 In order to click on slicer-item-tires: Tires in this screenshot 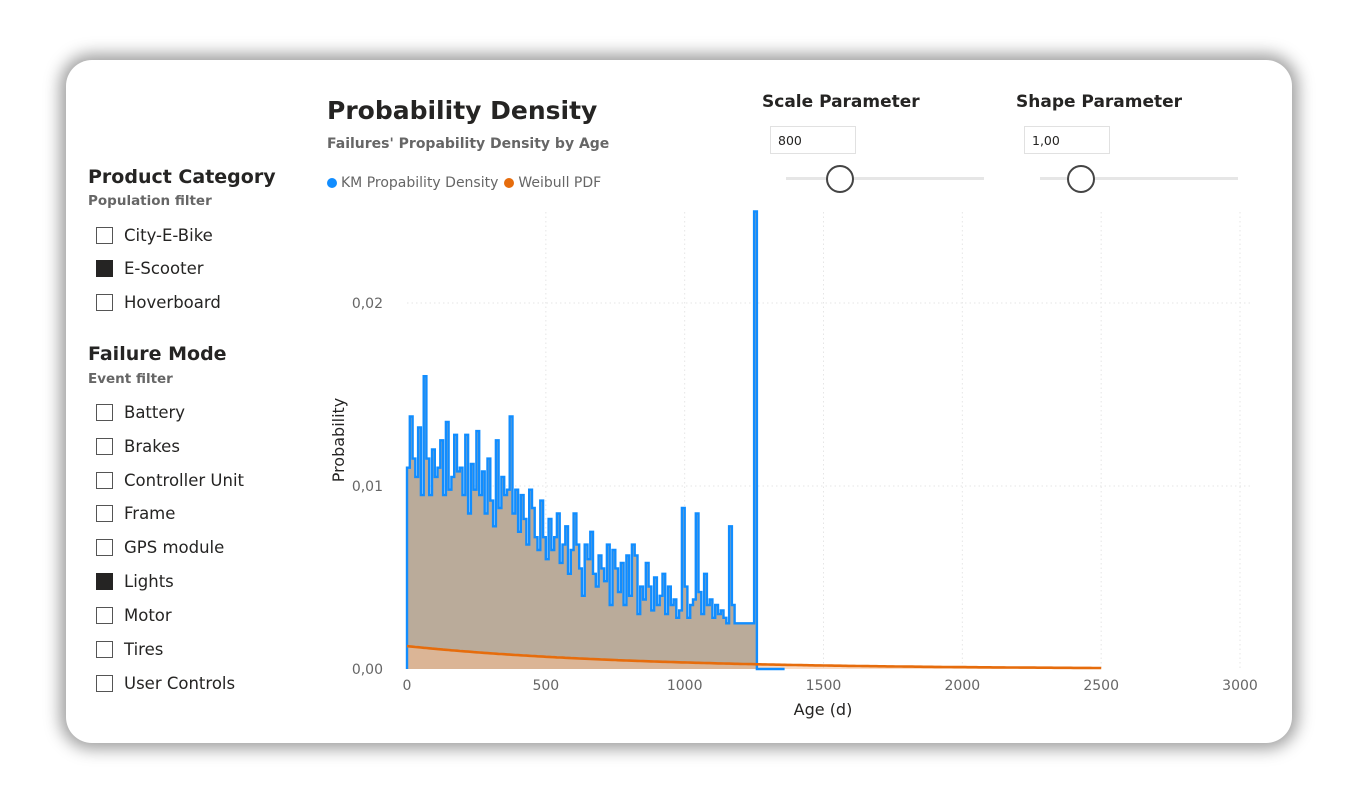, I will do `click(129, 649)`.